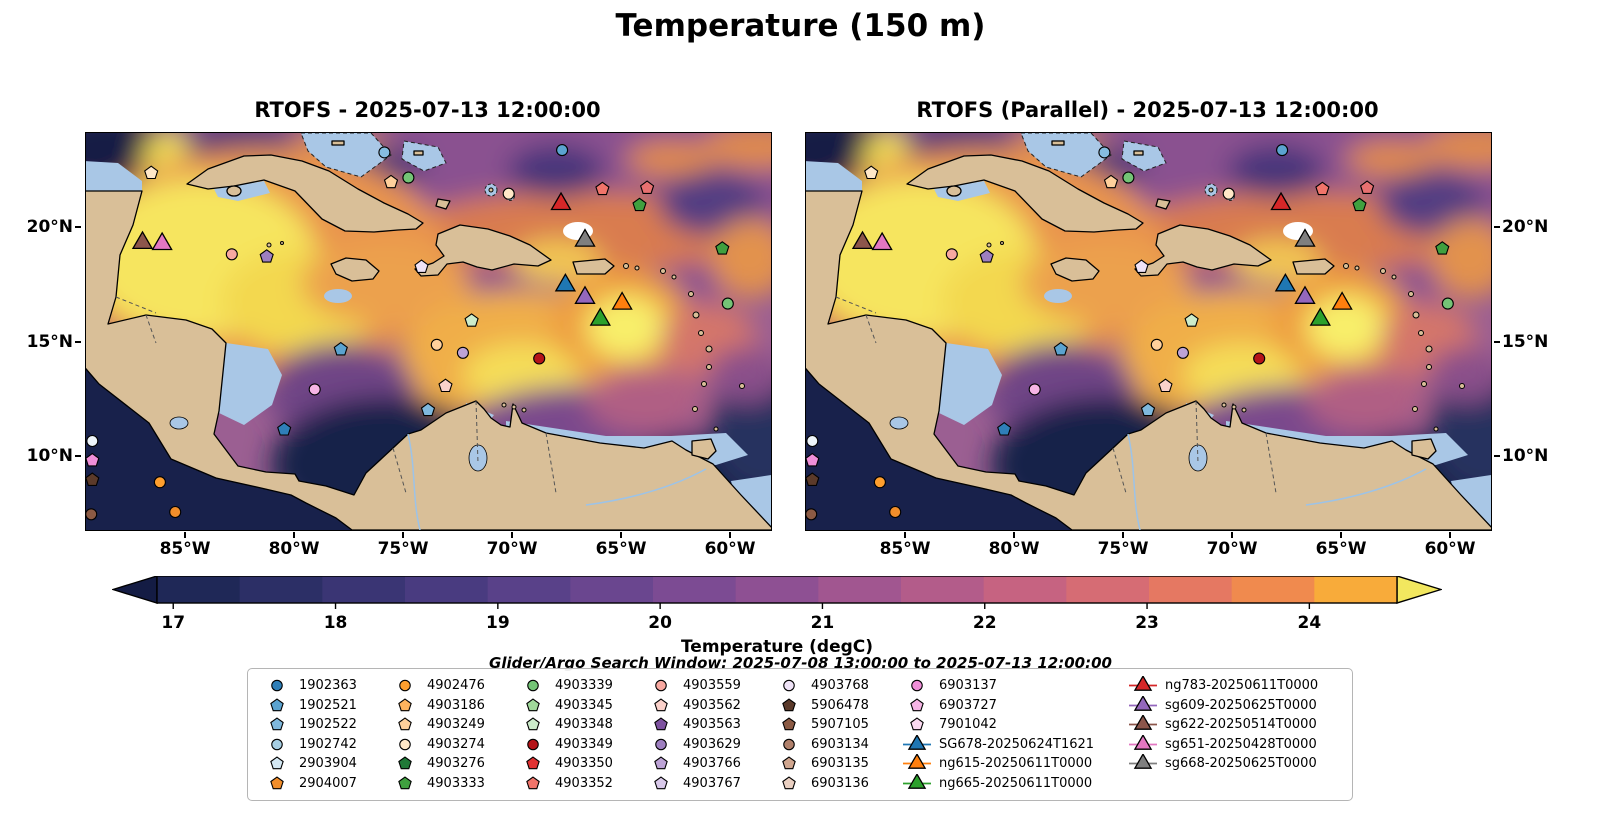  Describe the element at coordinates (328, 764) in the screenshot. I see `legend-label: 2903904` at that location.